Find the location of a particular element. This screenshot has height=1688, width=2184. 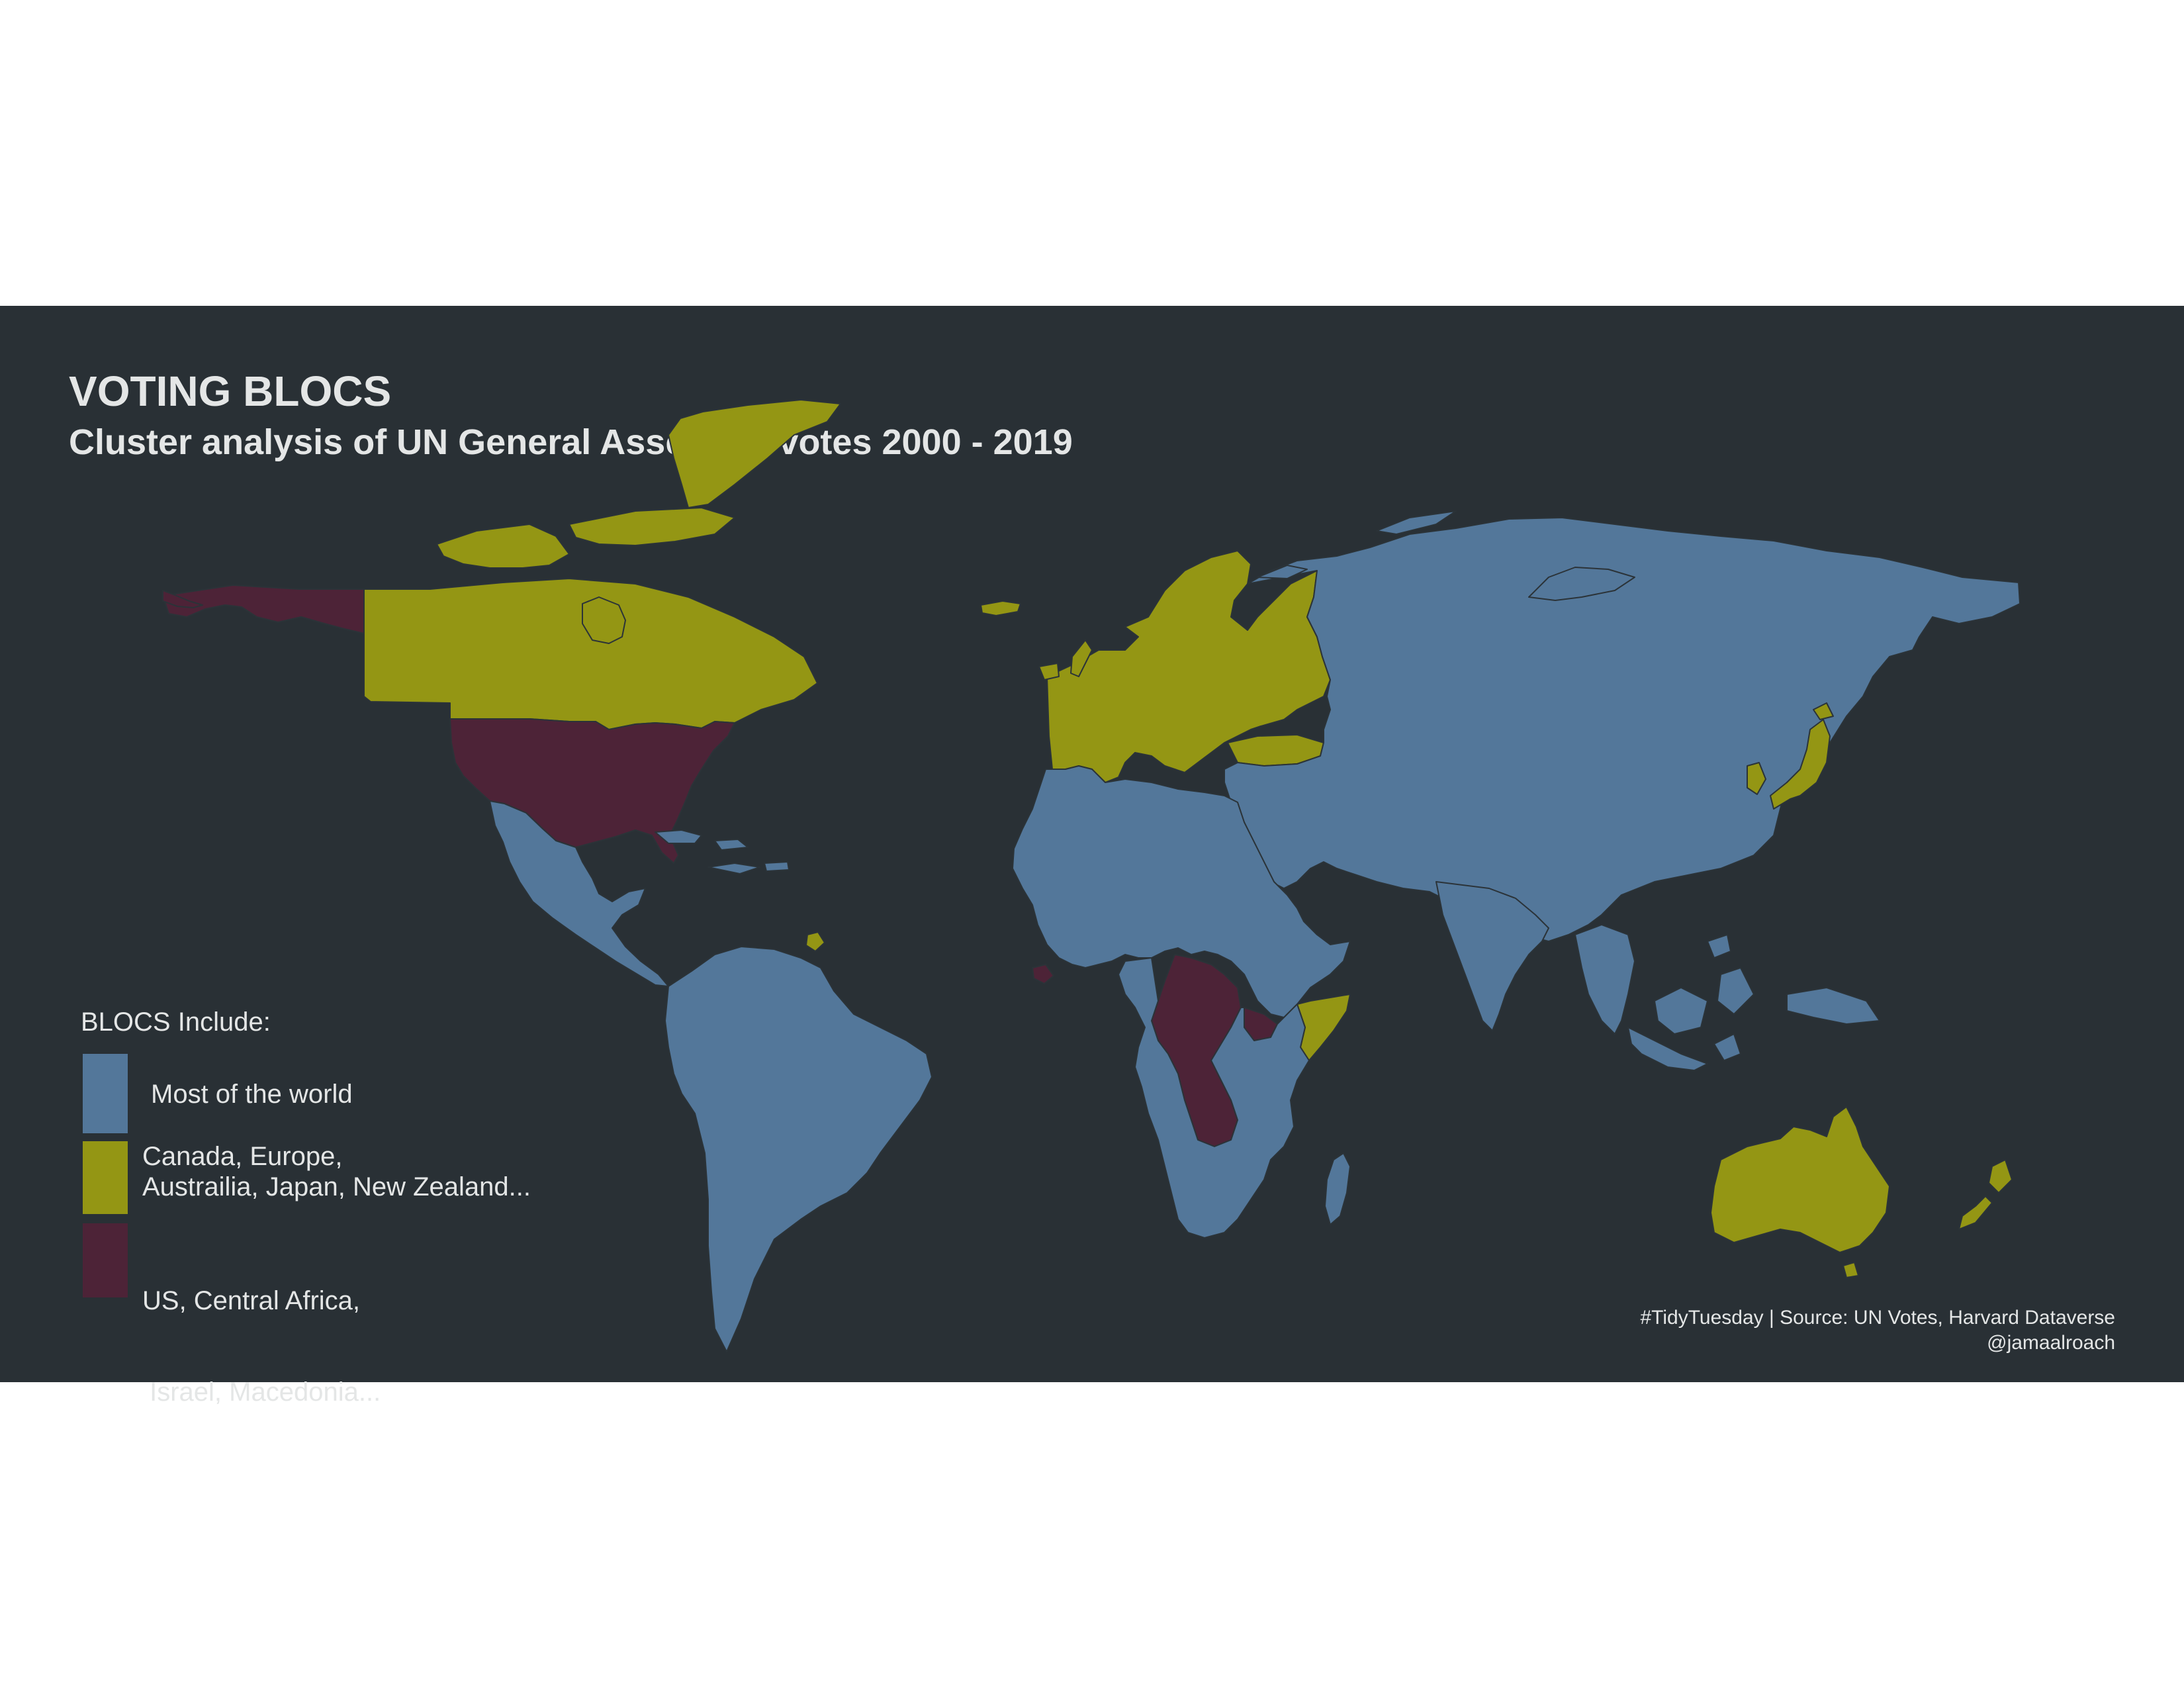

region-north-west-africa is located at coordinates (1181, 891).